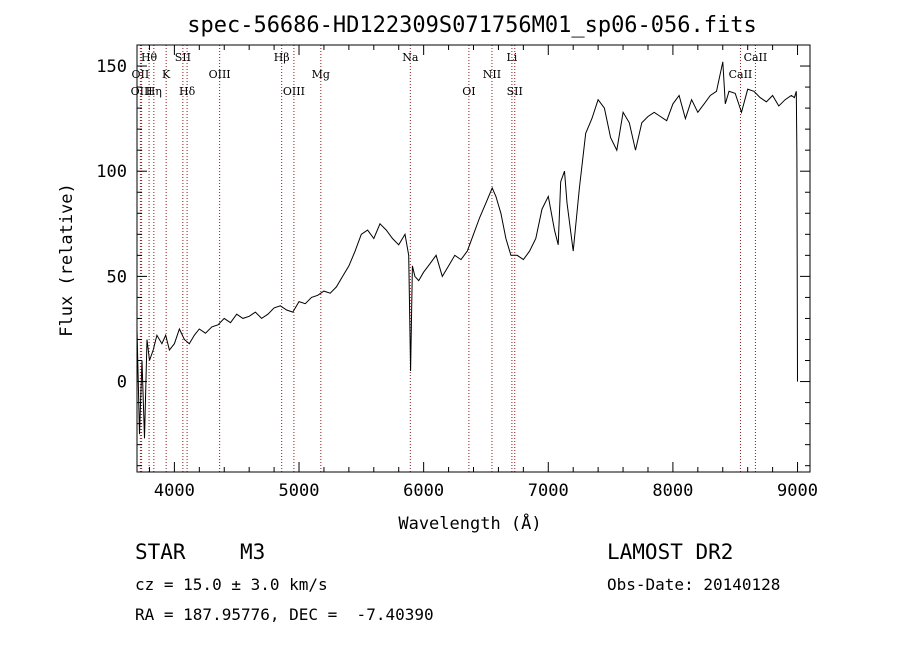  Describe the element at coordinates (141, 74) in the screenshot. I see `spectral-line-label: OII` at that location.